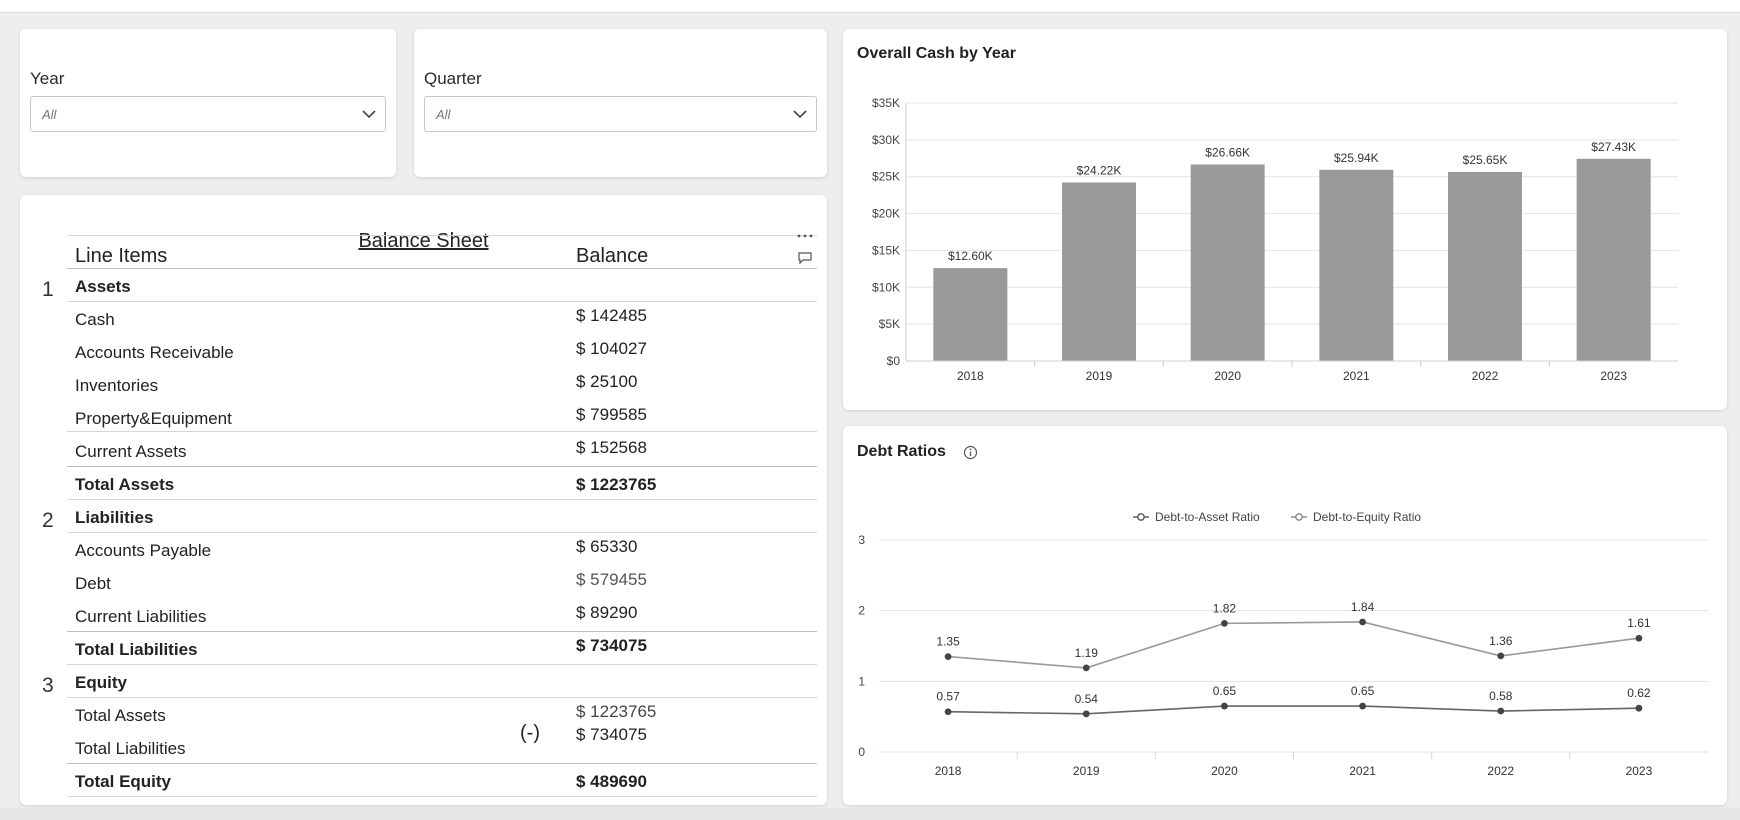 This screenshot has width=1740, height=820. Describe the element at coordinates (366, 484) in the screenshot. I see `total-row: Total Assets $ 1223765` at that location.